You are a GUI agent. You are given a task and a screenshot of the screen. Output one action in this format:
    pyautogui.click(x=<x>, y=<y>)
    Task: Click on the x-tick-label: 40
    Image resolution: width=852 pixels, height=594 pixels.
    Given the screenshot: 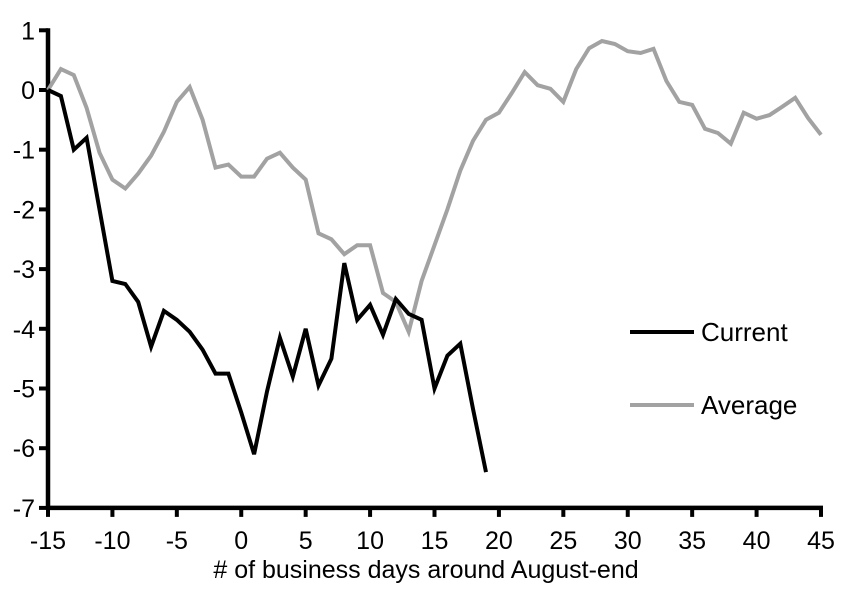 What is the action you would take?
    pyautogui.click(x=757, y=541)
    